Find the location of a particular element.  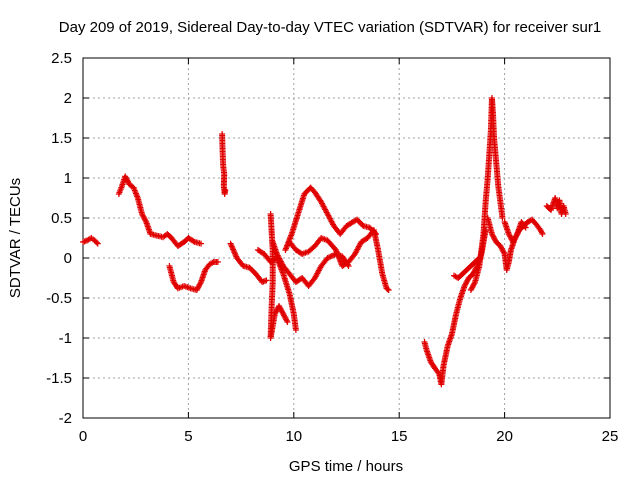

x-tick-label: 25 is located at coordinates (610, 436).